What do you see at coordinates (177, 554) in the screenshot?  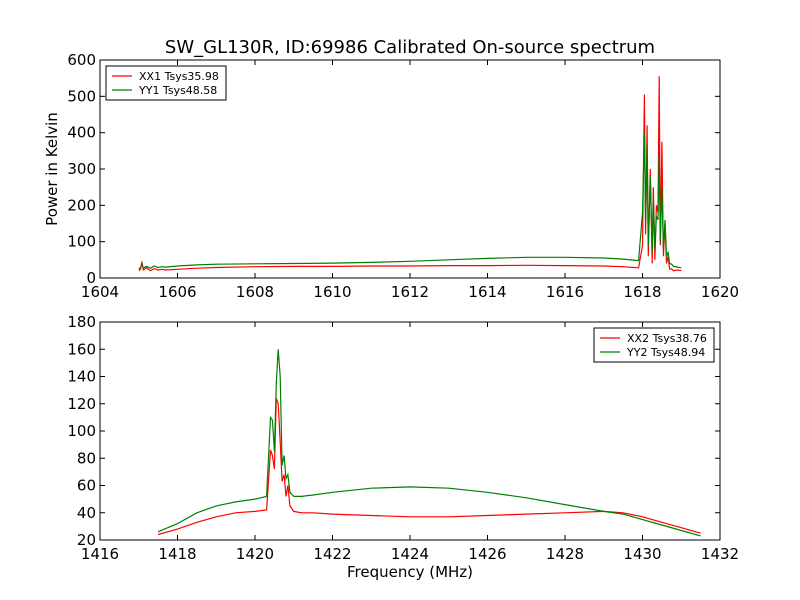 I see `x-tick-label: 1418` at bounding box center [177, 554].